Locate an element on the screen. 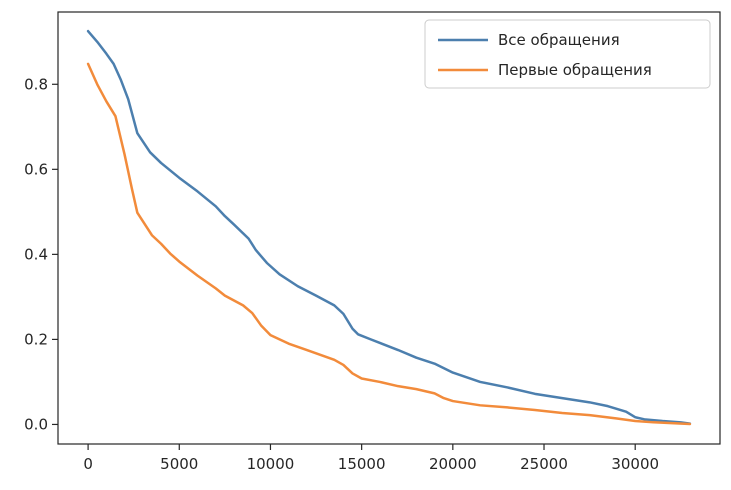 The height and width of the screenshot is (490, 731). x-tick-label: 0 is located at coordinates (88, 464).